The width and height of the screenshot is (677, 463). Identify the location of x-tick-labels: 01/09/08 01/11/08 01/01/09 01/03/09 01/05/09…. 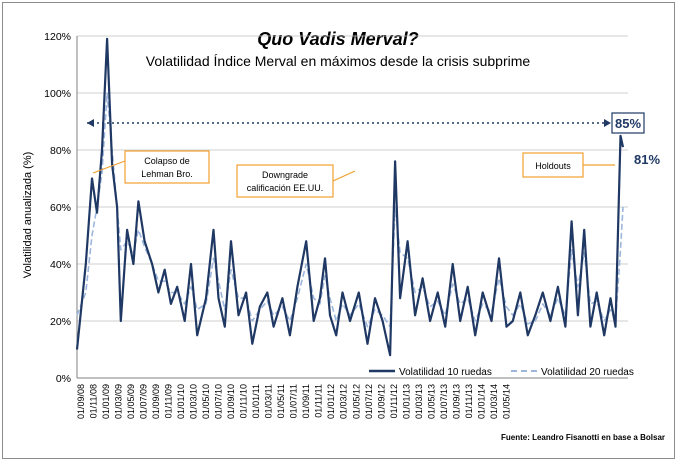
(294, 401).